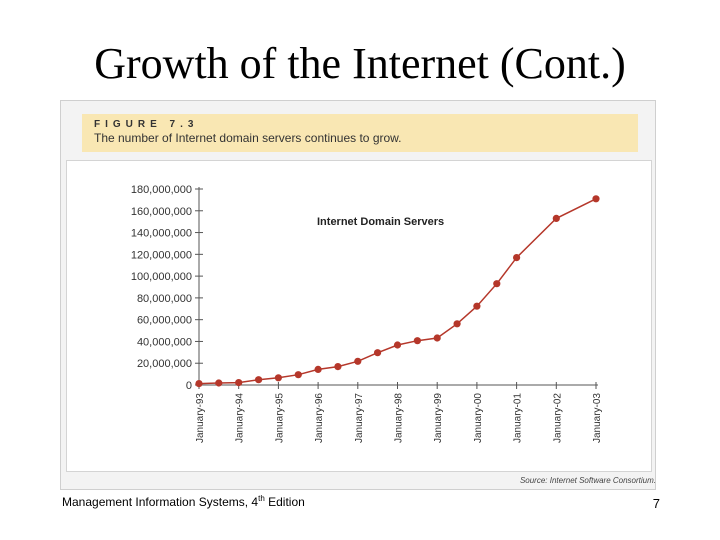 Image resolution: width=720 pixels, height=540 pixels. What do you see at coordinates (360, 63) in the screenshot?
I see `slide-title: Growth of the Internet (Cont.)` at bounding box center [360, 63].